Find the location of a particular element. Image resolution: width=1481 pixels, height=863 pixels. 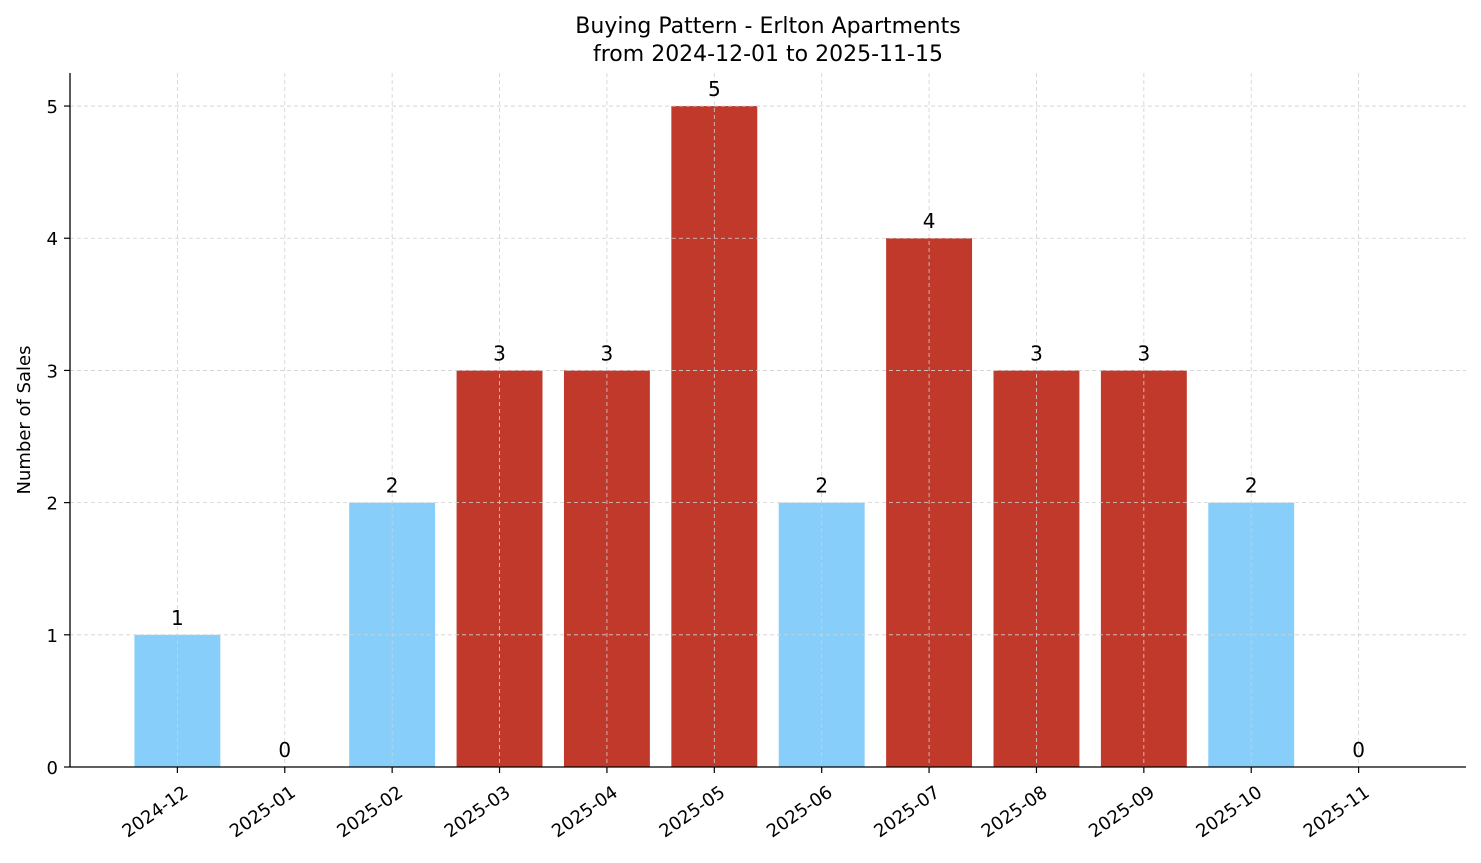

x-tick-label: 2025-05 is located at coordinates (693, 812).